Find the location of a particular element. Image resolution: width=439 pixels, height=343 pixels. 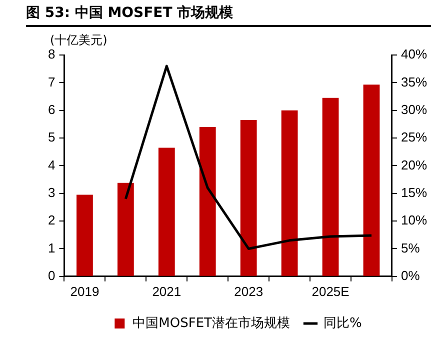

y-tick-label: 2 is located at coordinates (52, 220).